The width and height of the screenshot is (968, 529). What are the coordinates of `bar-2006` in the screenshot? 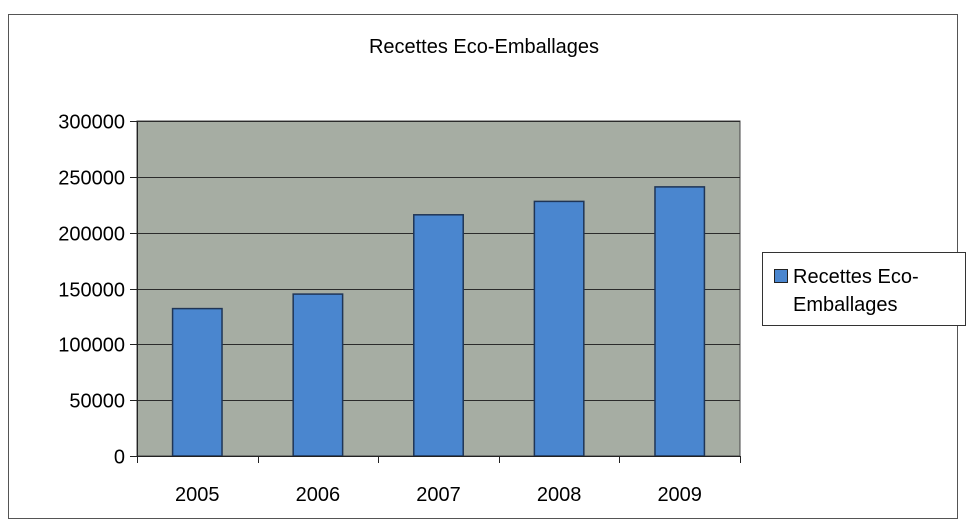 It's located at (318, 375).